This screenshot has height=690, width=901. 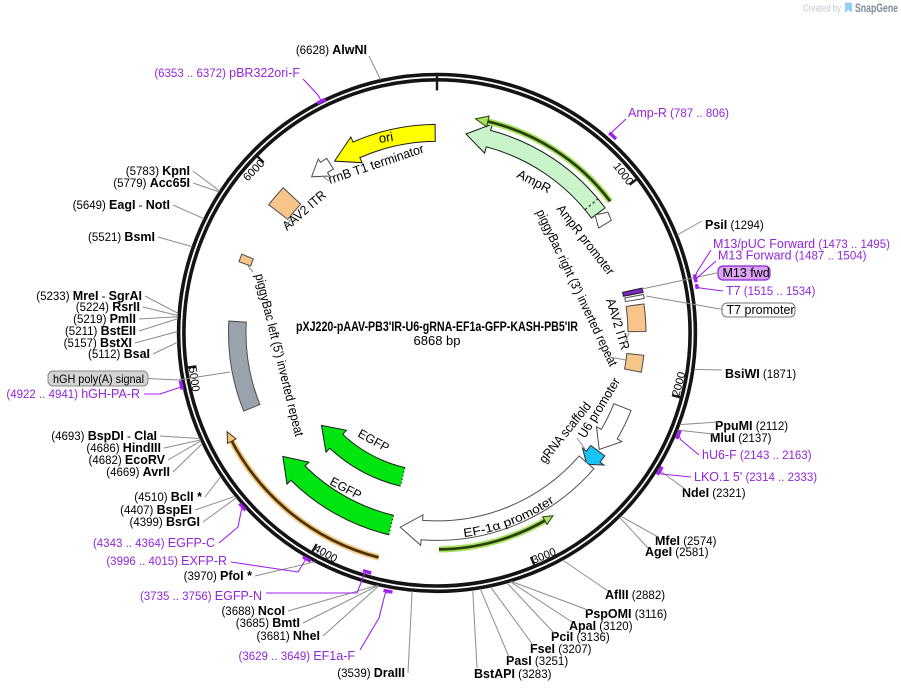 I want to click on svg-text: (4407) BspEI, so click(x=156, y=510).